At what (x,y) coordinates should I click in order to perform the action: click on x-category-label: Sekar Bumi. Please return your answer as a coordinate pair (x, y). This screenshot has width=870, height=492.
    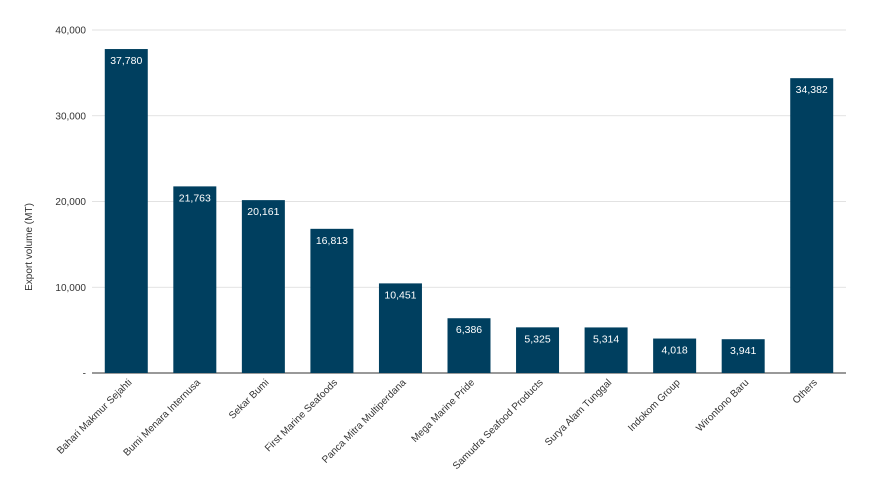
    Looking at the image, I should click on (249, 399).